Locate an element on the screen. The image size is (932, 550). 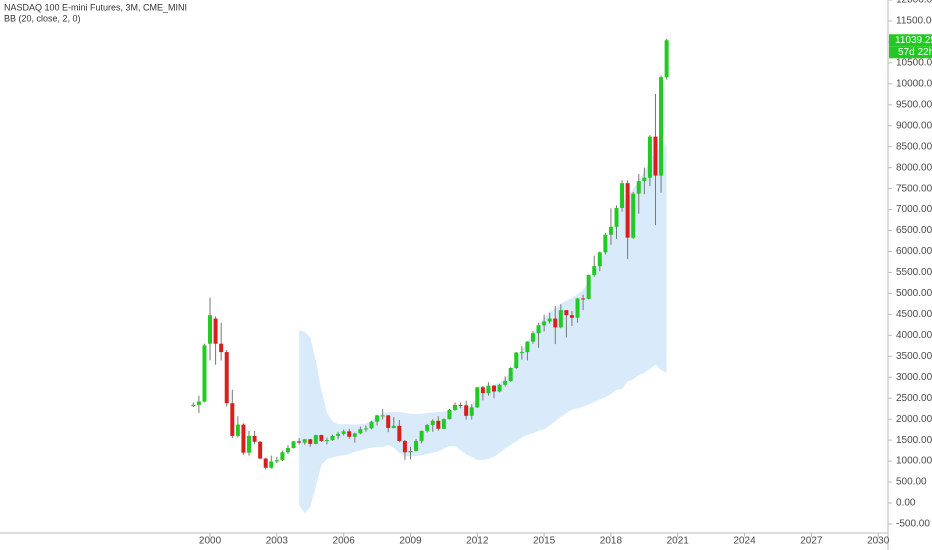
y-tick-label: 5000.00 is located at coordinates (914, 293).